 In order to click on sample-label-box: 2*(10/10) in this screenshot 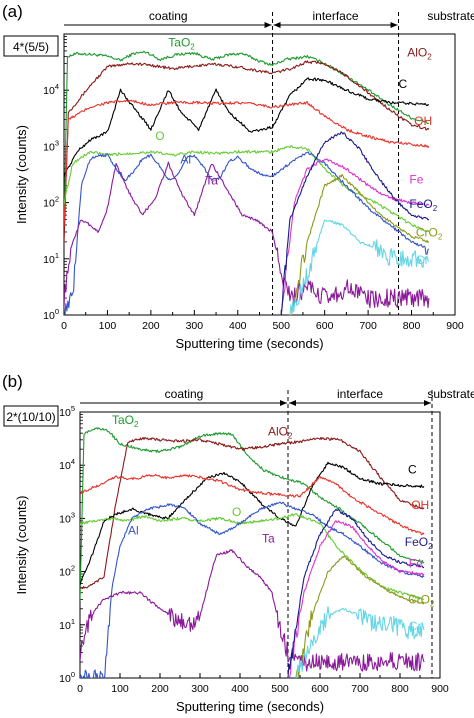, I will do `click(31, 416)`.